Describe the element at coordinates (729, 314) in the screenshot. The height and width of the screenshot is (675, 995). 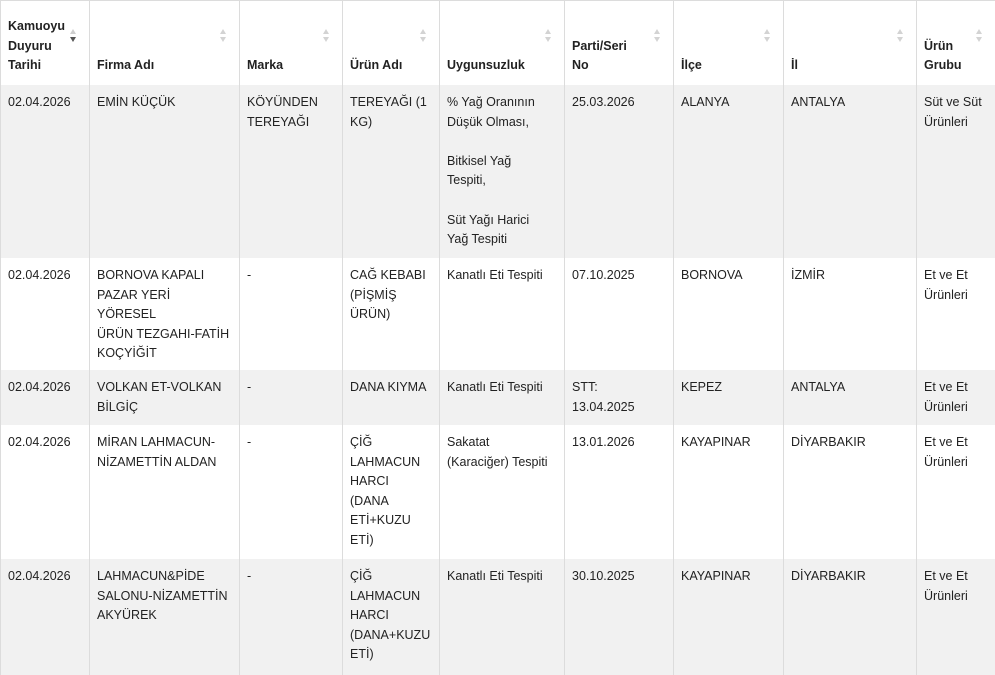
I see `cell-district: BORNOVA` at that location.